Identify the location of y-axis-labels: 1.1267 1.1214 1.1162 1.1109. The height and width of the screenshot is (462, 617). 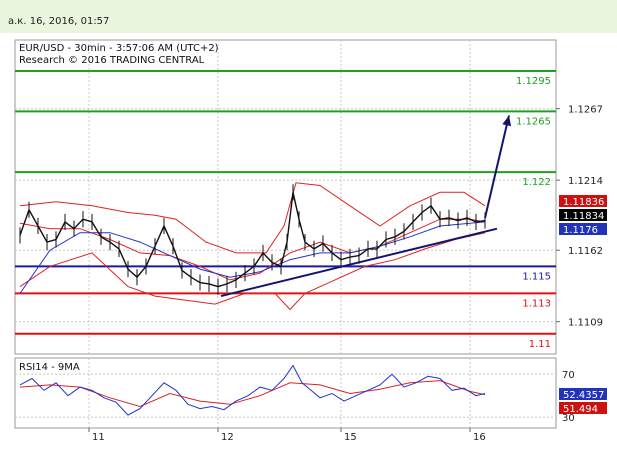
(579, 217).